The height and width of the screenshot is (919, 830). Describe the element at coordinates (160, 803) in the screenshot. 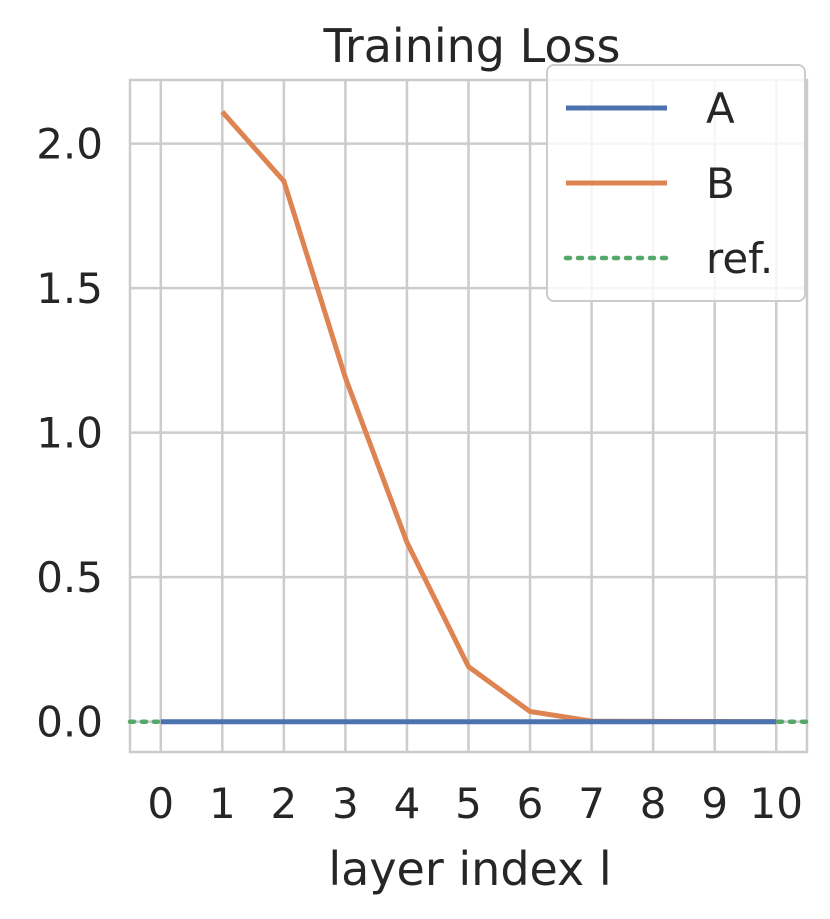

I see `x-tick-label: 0` at that location.